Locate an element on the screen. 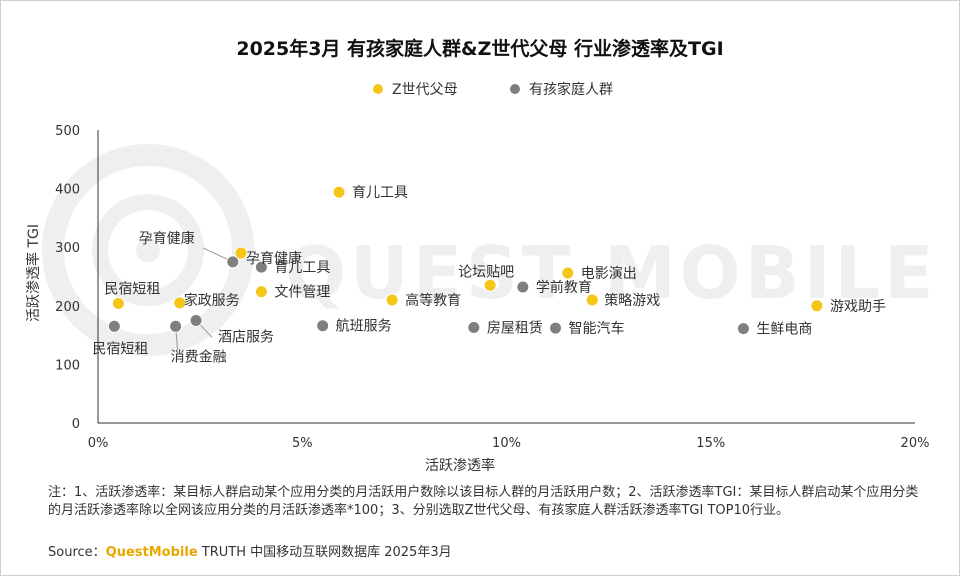 This screenshot has height=576, width=960. legend-item-z-parents: Z世代父母 is located at coordinates (415, 89).